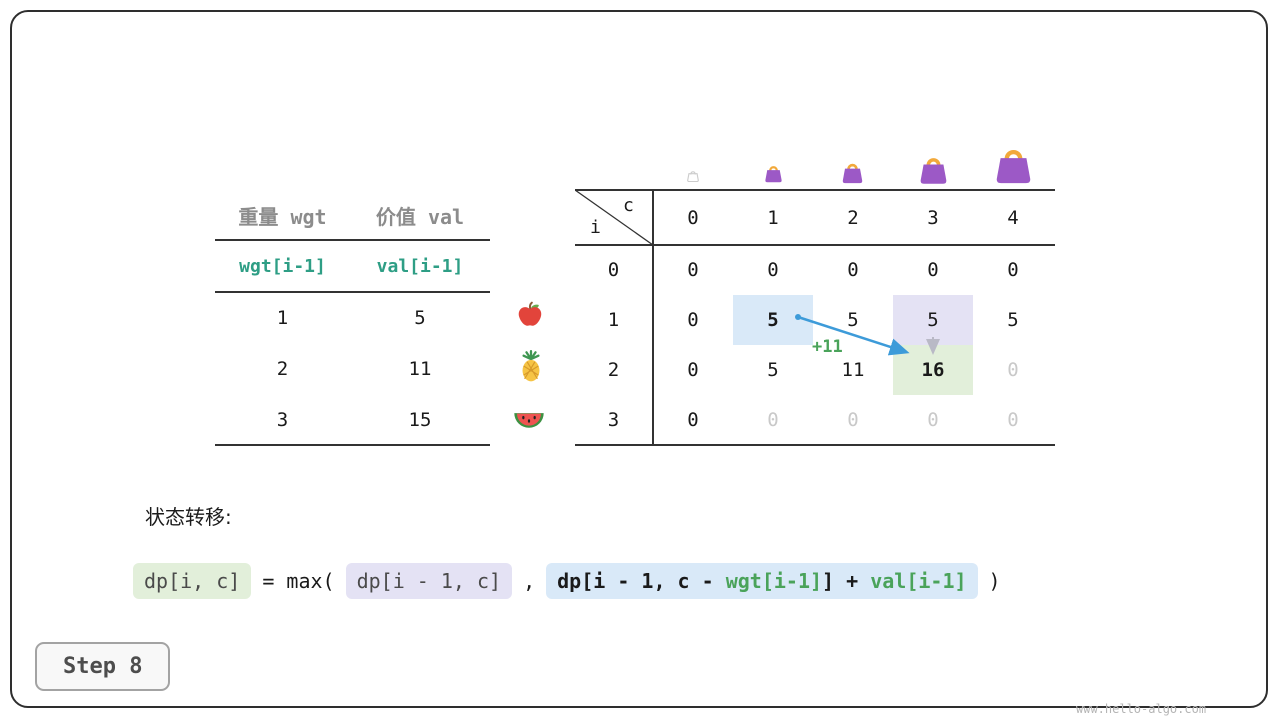 The height and width of the screenshot is (720, 1280). I want to click on item-table-rule-mid, so click(352, 292).